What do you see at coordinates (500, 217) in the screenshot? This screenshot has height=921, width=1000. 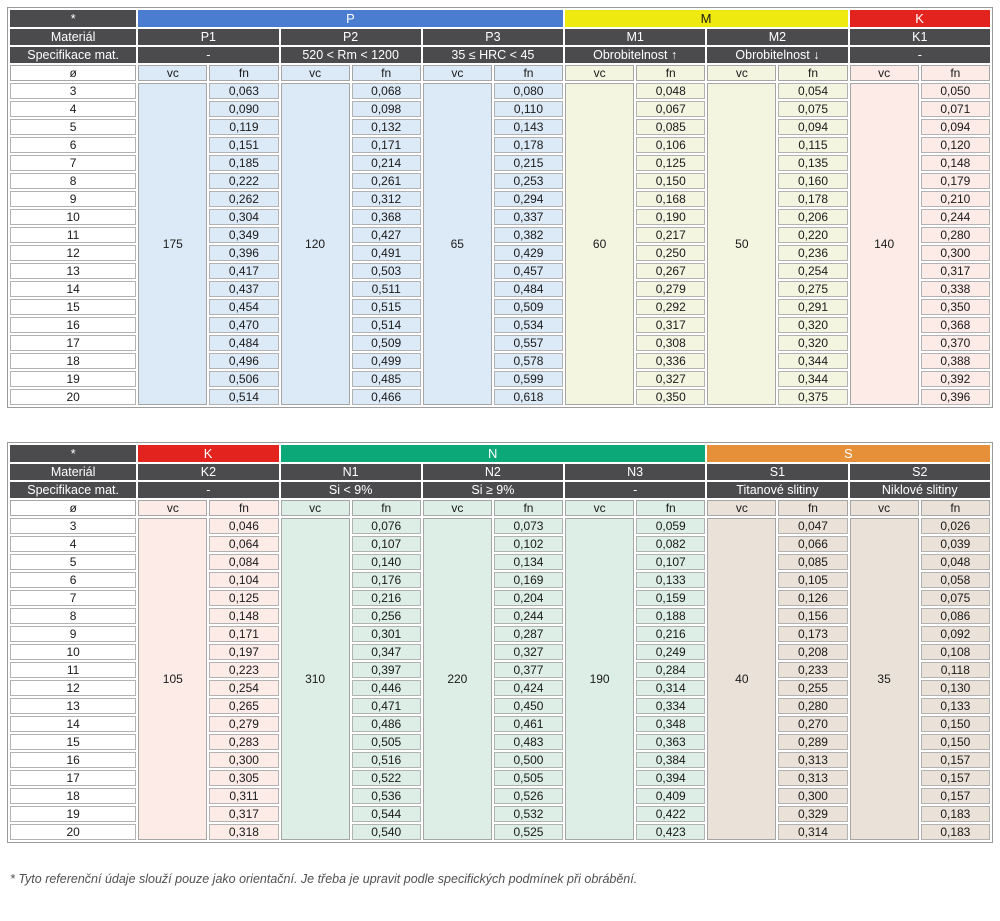 I see `data-row: 10 0,304 0,368 0,337 0,190 0,206 0,244` at bounding box center [500, 217].